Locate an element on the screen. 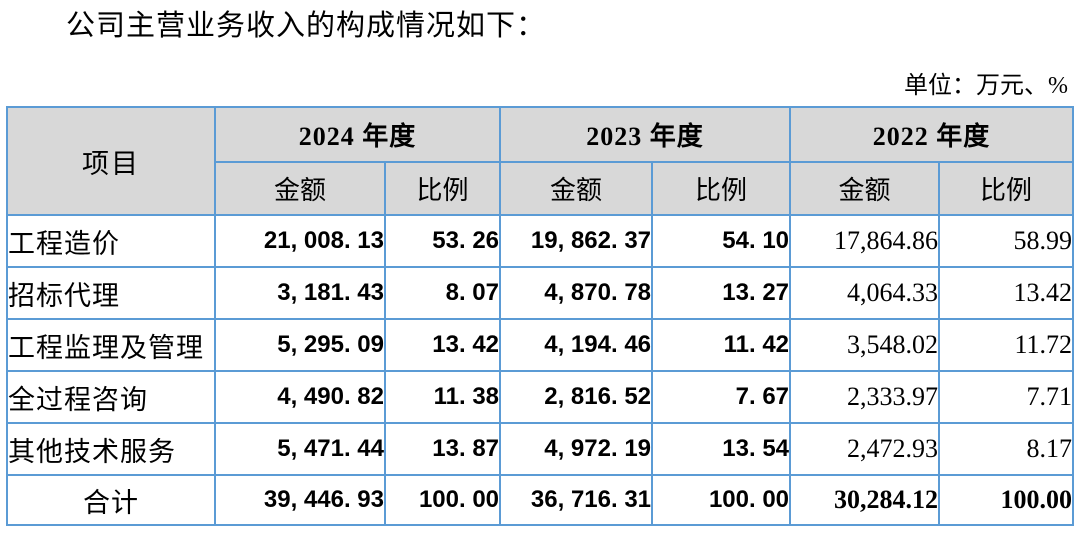 The width and height of the screenshot is (1080, 542). cell-2022-amount: 2,472.93 is located at coordinates (865, 449).